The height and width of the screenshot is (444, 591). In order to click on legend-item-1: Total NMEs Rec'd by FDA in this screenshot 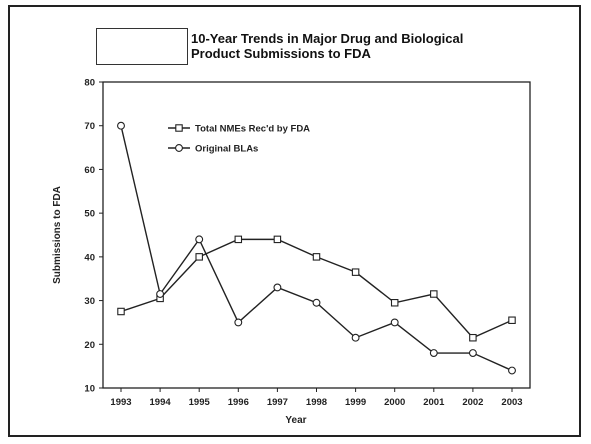, I will do `click(239, 129)`.